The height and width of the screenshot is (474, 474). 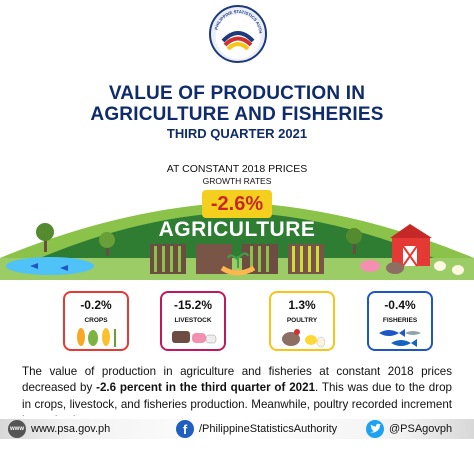 I want to click on livestock-card: -15.2% LIVESTOCK, so click(x=193, y=321).